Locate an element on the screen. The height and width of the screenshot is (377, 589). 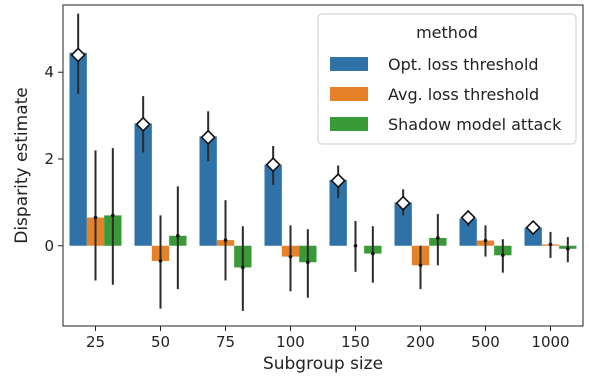
x-axis-label: Subgroup size is located at coordinates (323, 364).